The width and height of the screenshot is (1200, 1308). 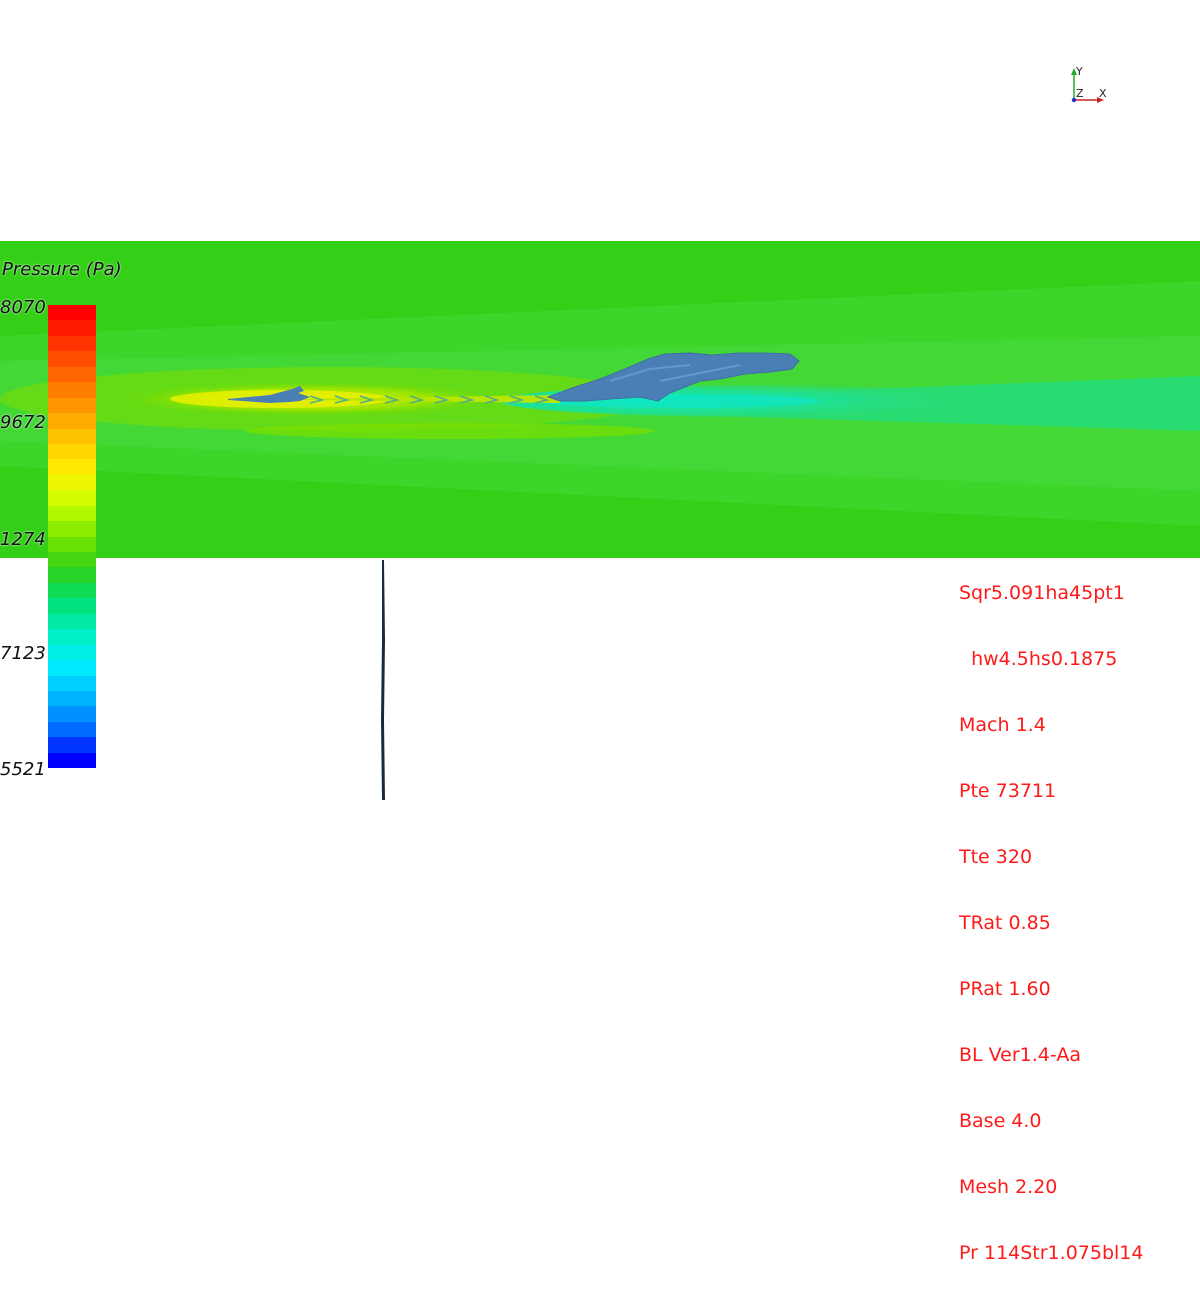 What do you see at coordinates (269, 394) in the screenshot?
I see `nozzle-isosurface` at bounding box center [269, 394].